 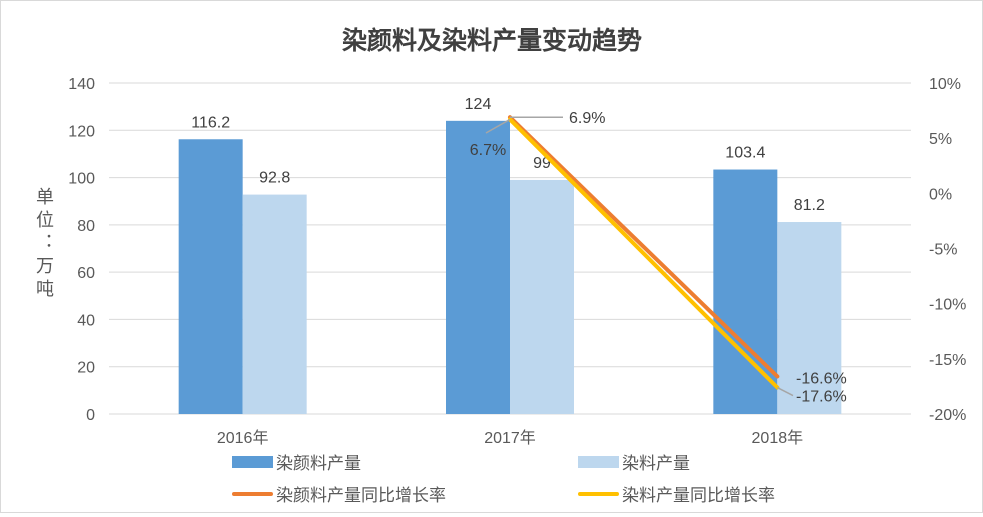 I want to click on bar-data-label: 124, so click(x=478, y=104).